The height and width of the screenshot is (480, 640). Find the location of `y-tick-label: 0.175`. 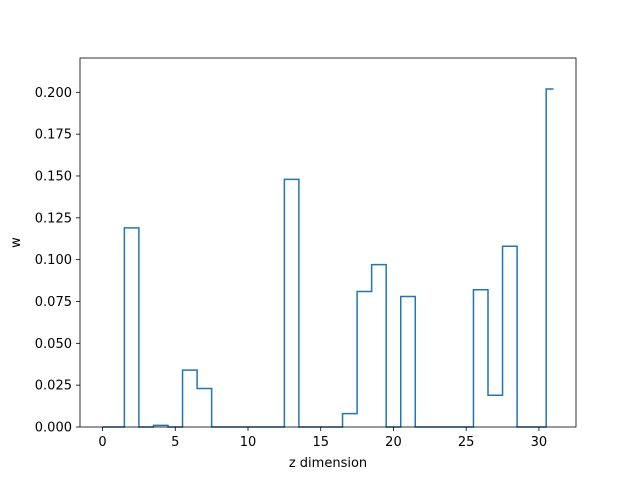

y-tick-label: 0.175 is located at coordinates (53, 135).